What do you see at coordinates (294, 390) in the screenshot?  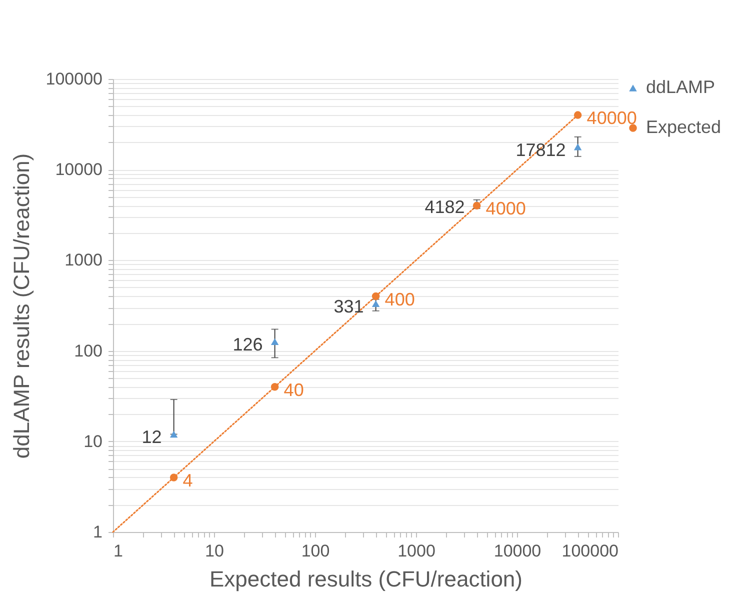 I see `data-label: 40` at bounding box center [294, 390].